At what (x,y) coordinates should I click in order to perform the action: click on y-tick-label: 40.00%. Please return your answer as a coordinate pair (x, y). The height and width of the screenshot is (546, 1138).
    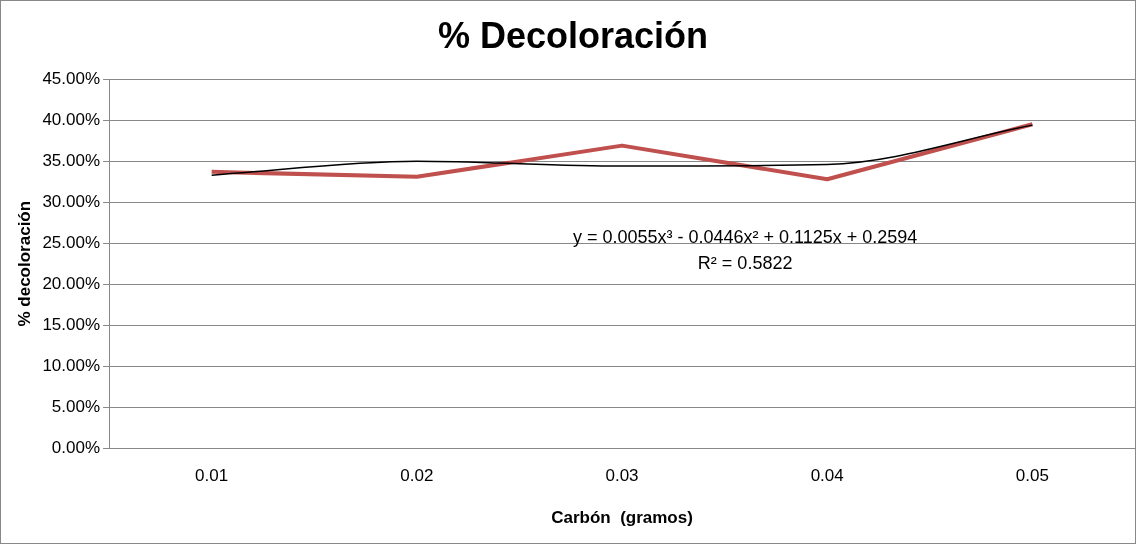
    Looking at the image, I should click on (71, 119).